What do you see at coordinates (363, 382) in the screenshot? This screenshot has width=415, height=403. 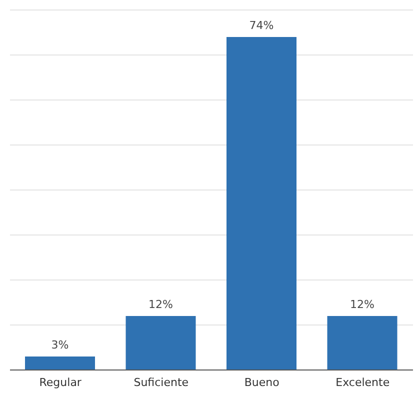 I see `x-tick-label: Excelente` at bounding box center [363, 382].